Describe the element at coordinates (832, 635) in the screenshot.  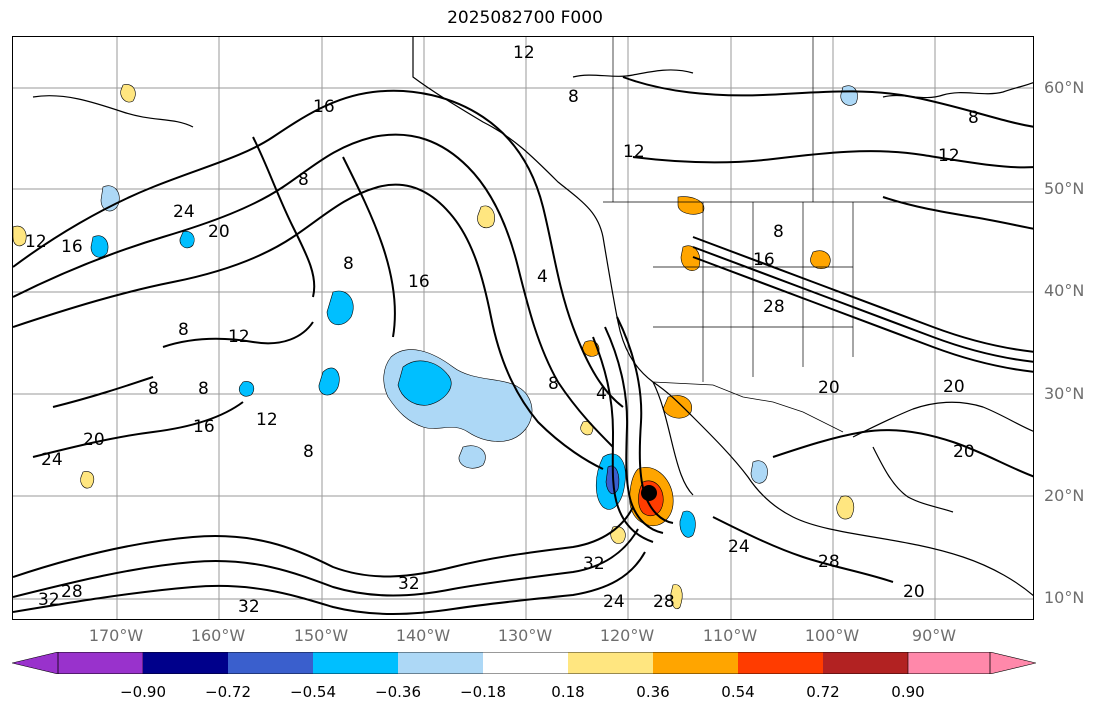
I see `longitude-label: 100°W` at that location.